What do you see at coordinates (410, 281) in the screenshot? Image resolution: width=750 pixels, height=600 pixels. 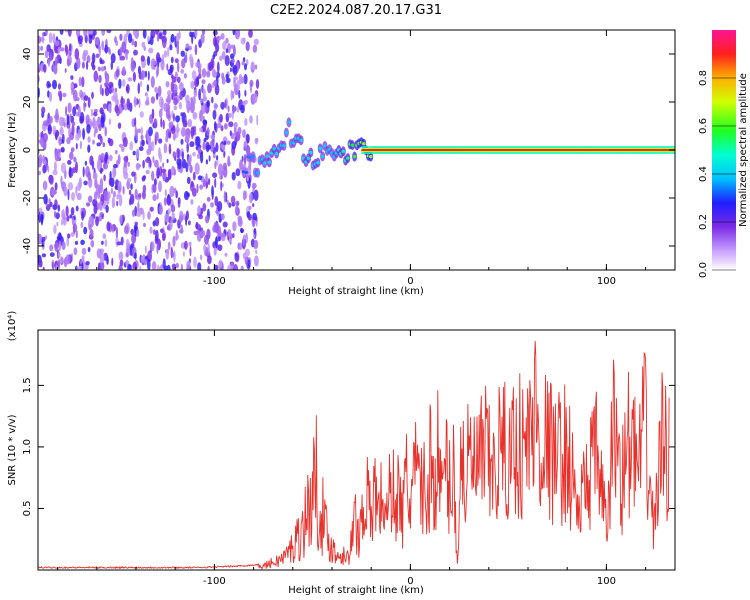 I see `x-tick-label: 0` at bounding box center [410, 281].